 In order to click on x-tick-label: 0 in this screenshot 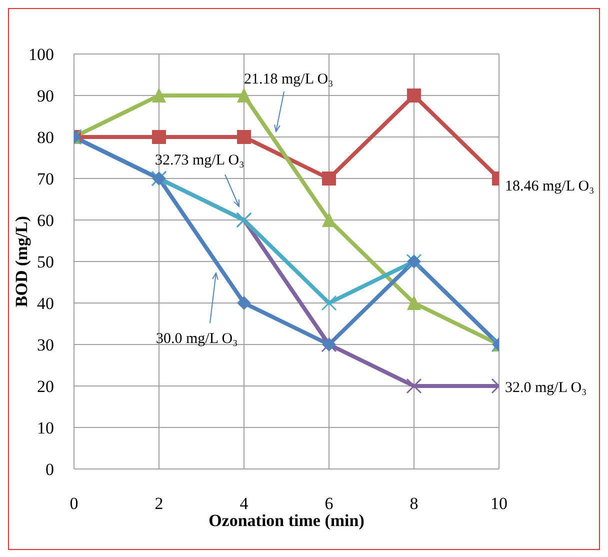, I will do `click(74, 504)`.